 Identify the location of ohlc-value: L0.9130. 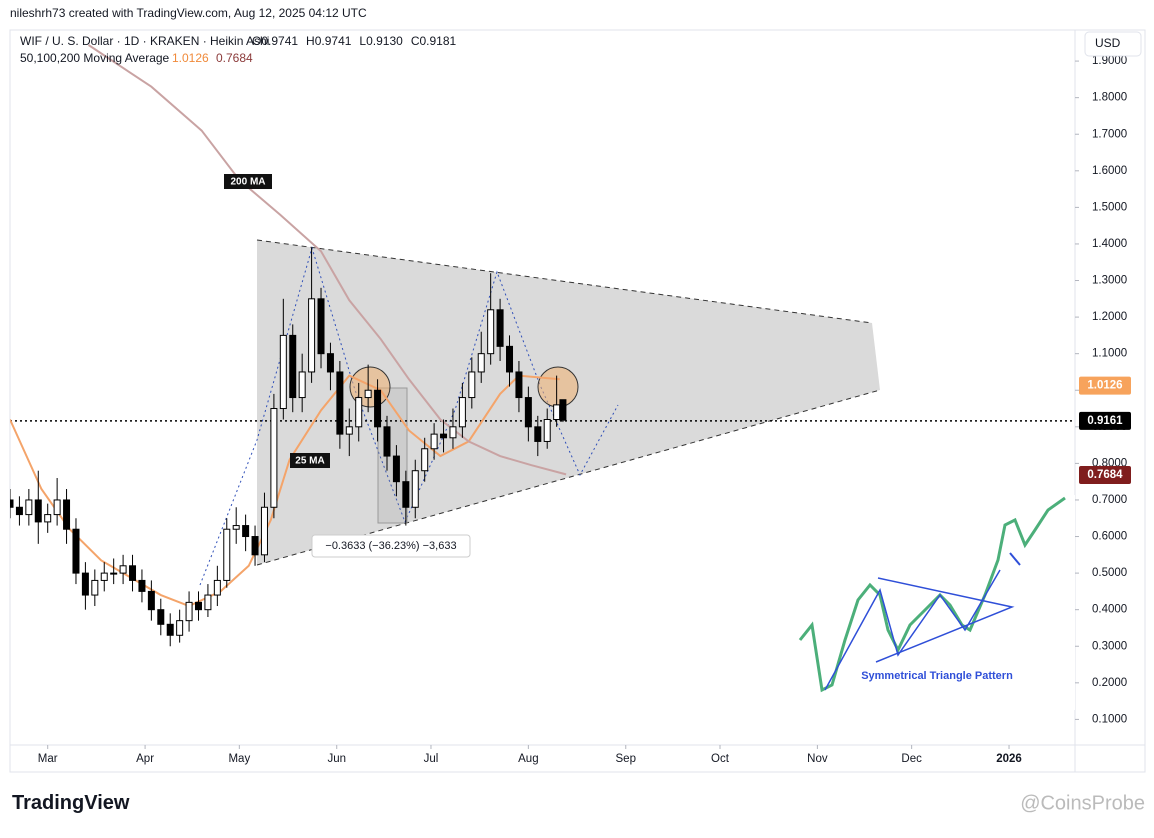
(381, 41).